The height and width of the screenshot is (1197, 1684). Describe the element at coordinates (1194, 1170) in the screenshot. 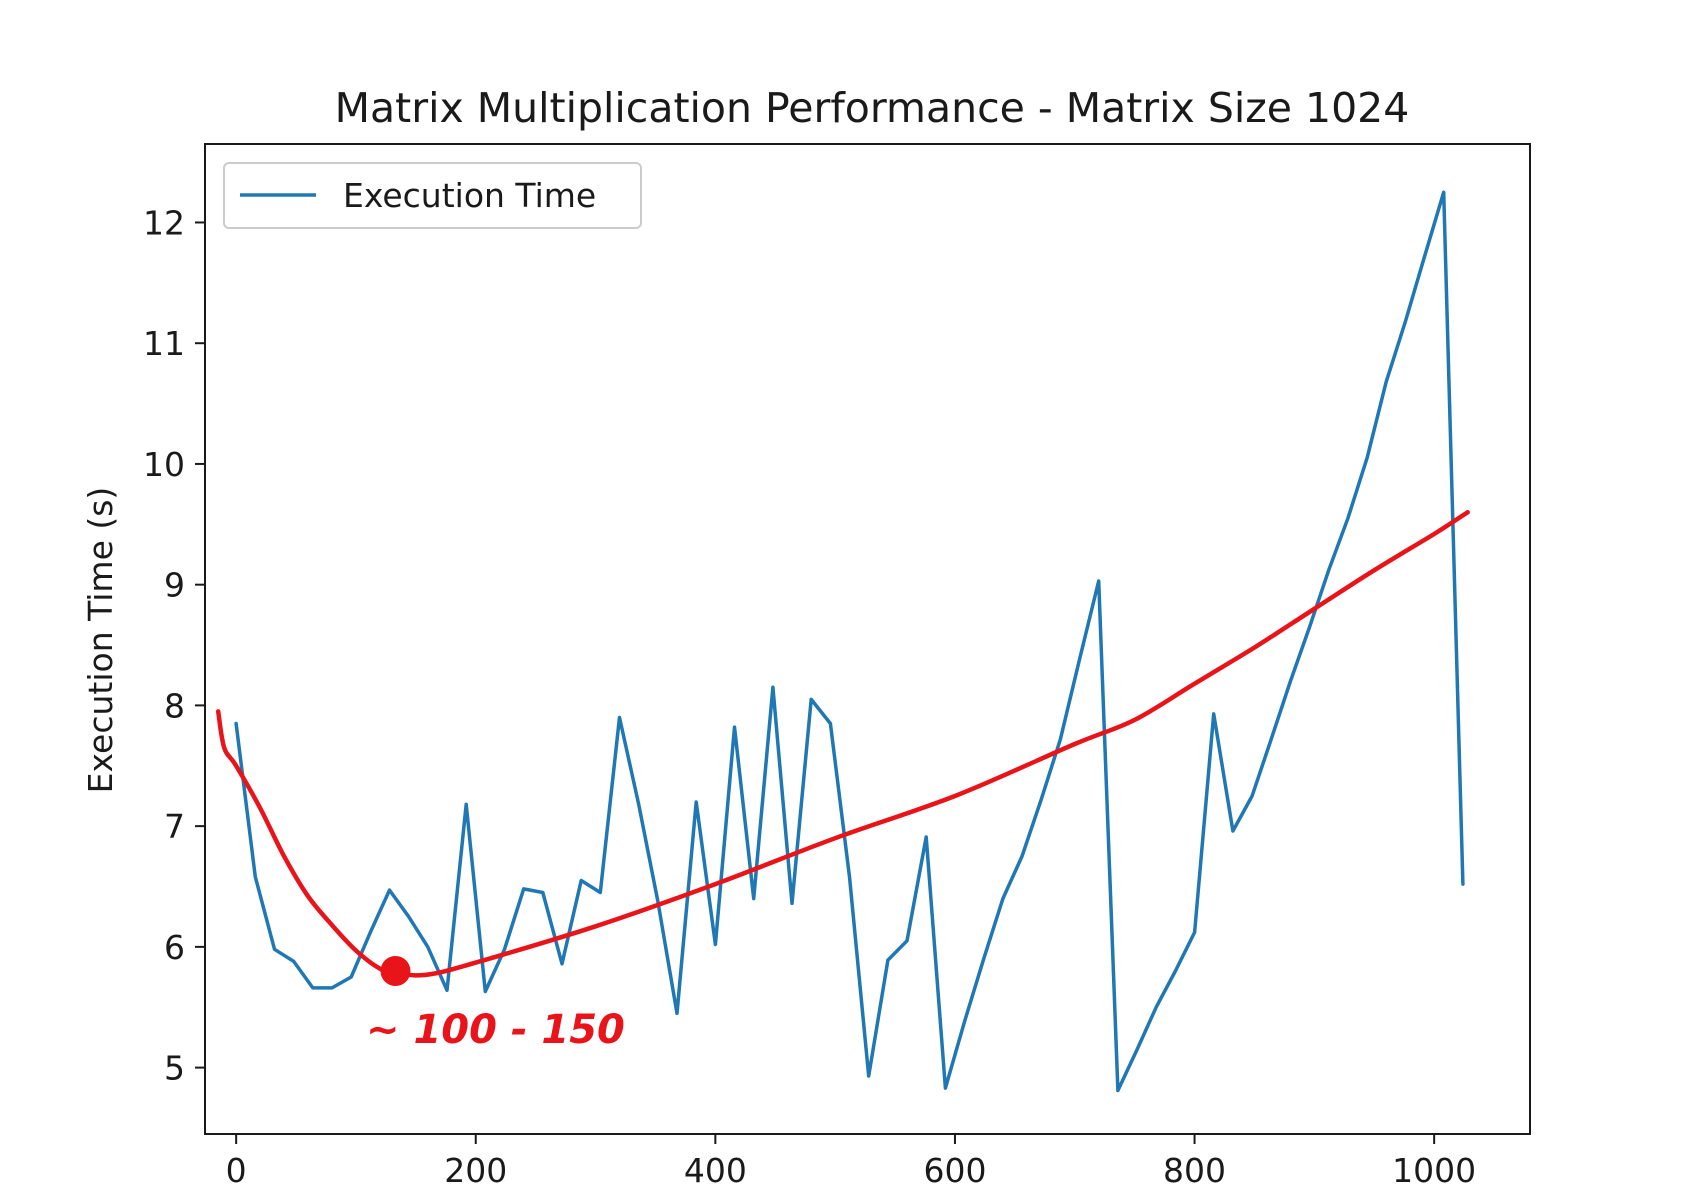

I see `x-tick-label: 800` at that location.